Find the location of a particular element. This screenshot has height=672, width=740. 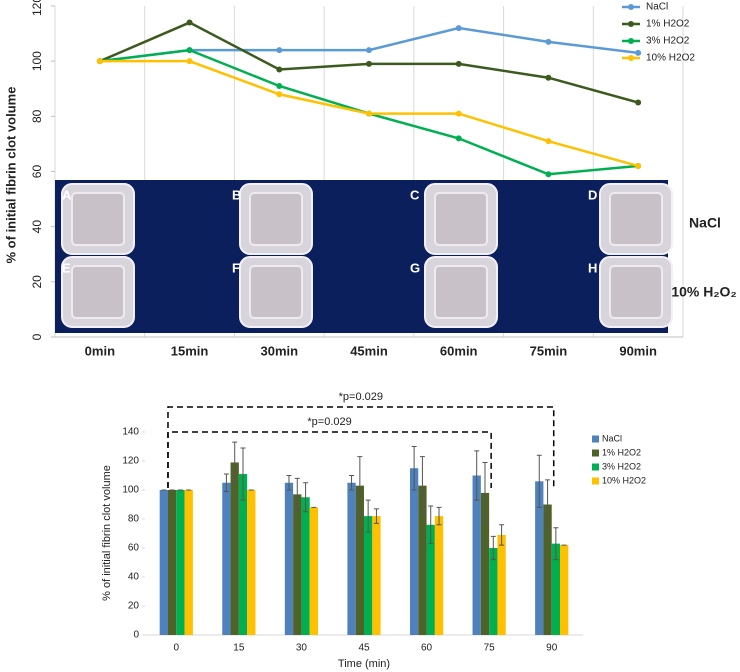

x-tick-label: 0min is located at coordinates (100, 350).